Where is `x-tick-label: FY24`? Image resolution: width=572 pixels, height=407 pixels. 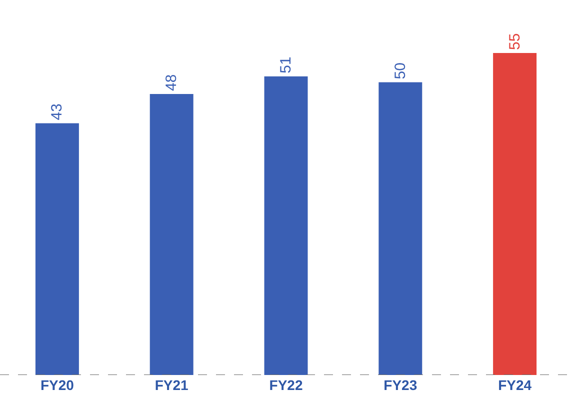 x-tick-label: FY24 is located at coordinates (515, 385).